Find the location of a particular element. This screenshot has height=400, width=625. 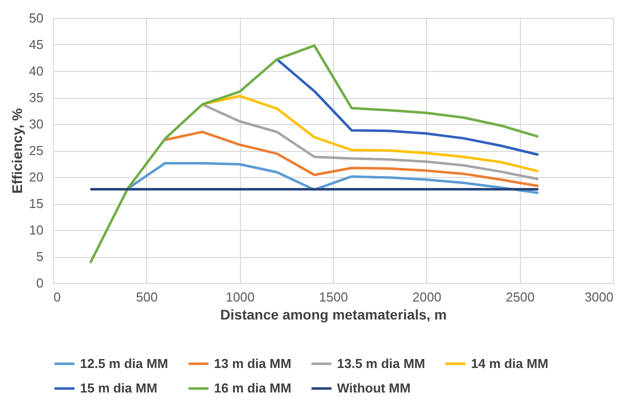

y-tick-label: 10 is located at coordinates (36, 230).